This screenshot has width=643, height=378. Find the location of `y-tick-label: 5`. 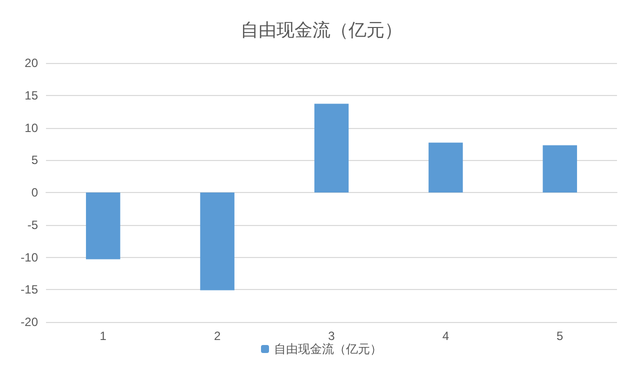

y-tick-label: 5 is located at coordinates (34, 160).